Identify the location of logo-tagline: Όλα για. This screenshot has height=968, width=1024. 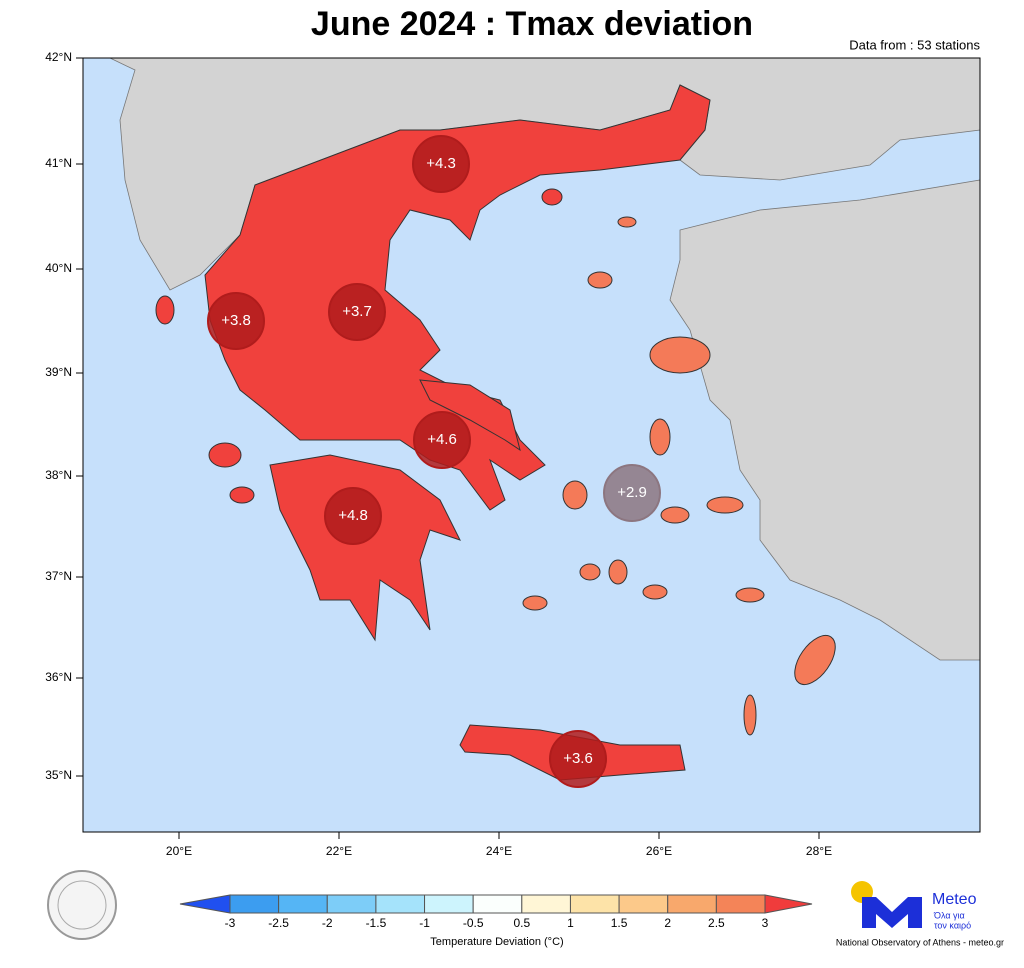
(949, 915).